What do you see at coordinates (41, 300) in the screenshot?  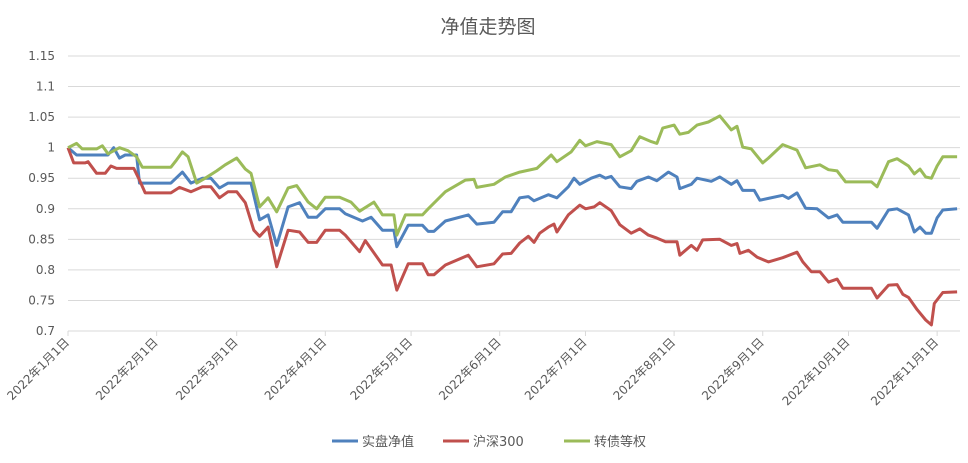 I see `y-tick-label: 0.75` at bounding box center [41, 300].